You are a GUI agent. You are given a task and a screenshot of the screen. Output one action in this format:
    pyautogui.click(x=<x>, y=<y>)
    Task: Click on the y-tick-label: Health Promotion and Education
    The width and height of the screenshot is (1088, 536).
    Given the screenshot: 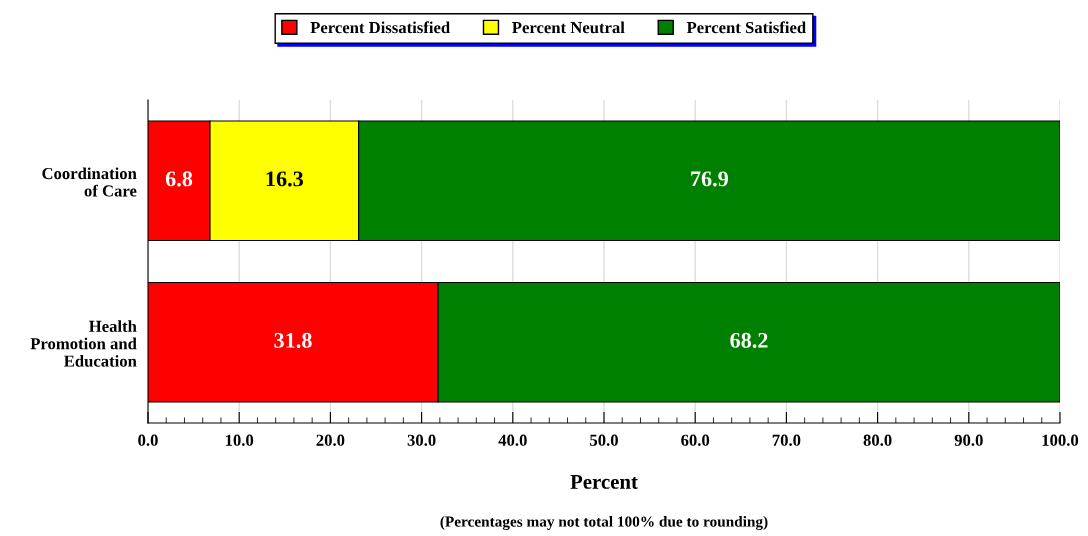 What is the action you would take?
    pyautogui.click(x=83, y=343)
    